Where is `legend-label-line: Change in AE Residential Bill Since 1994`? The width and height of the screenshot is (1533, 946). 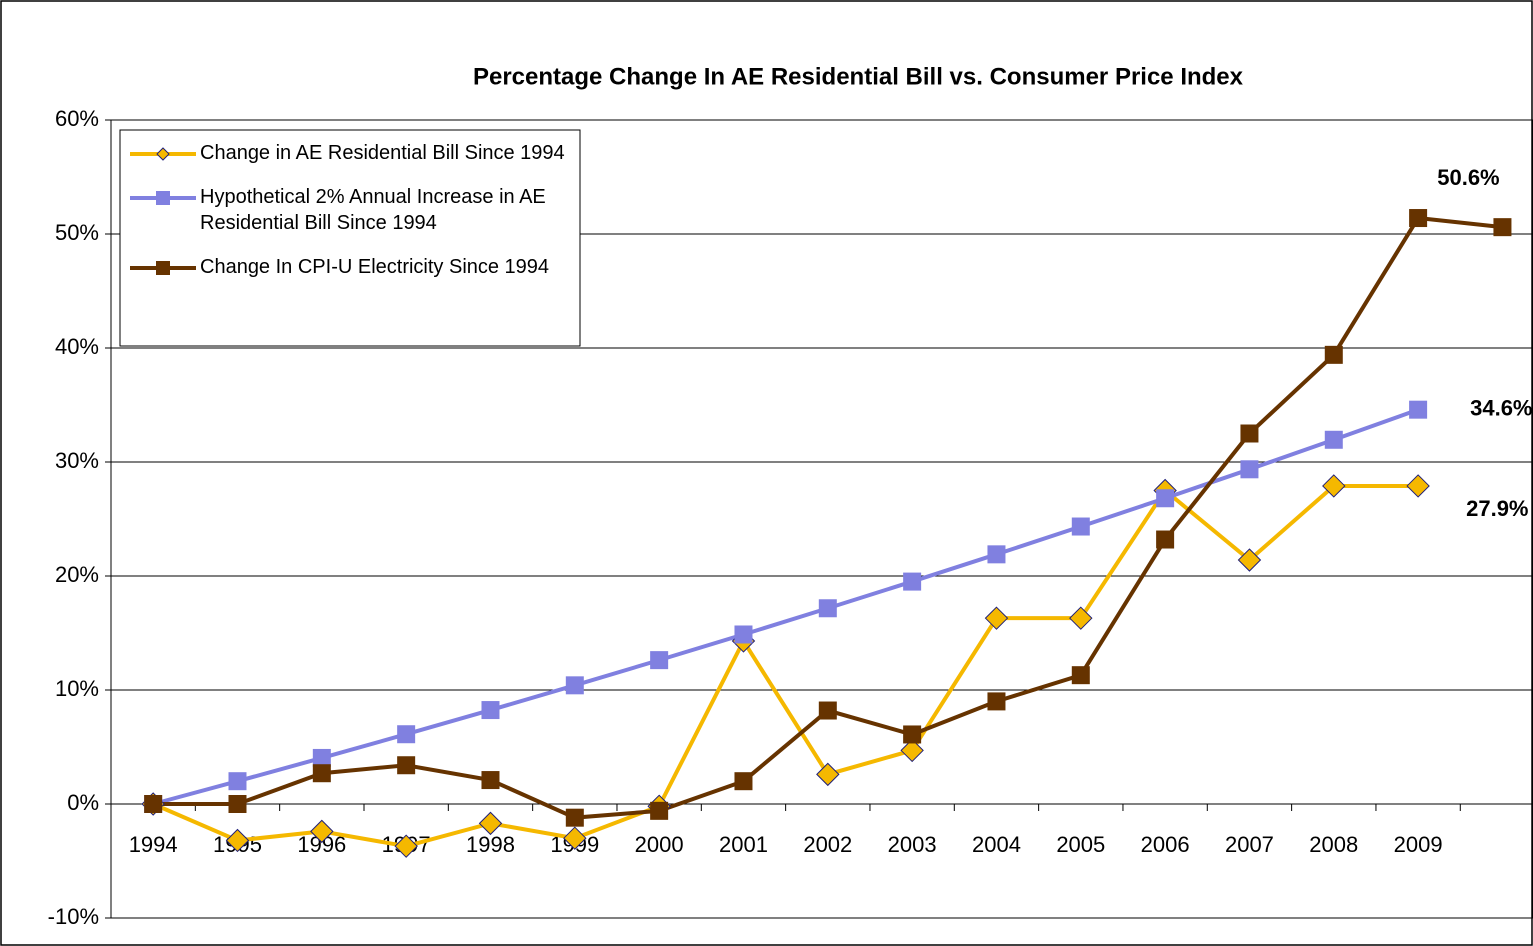 legend-label-line: Change in AE Residential Bill Since 1994 is located at coordinates (382, 153).